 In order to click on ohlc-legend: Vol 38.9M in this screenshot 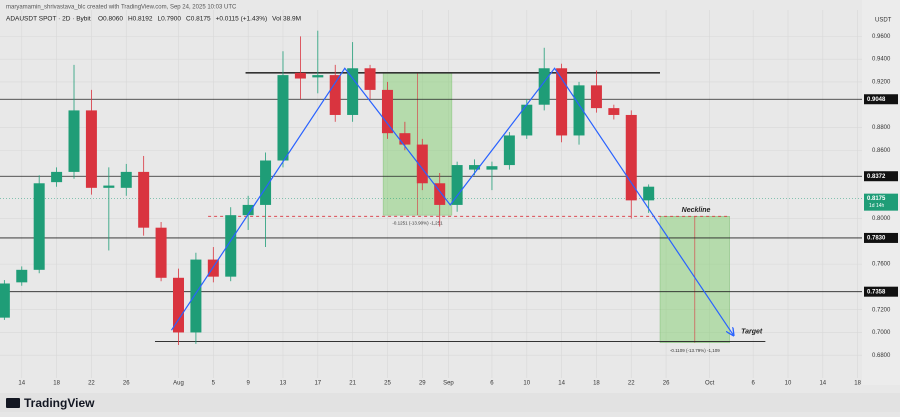, I will do `click(286, 19)`.